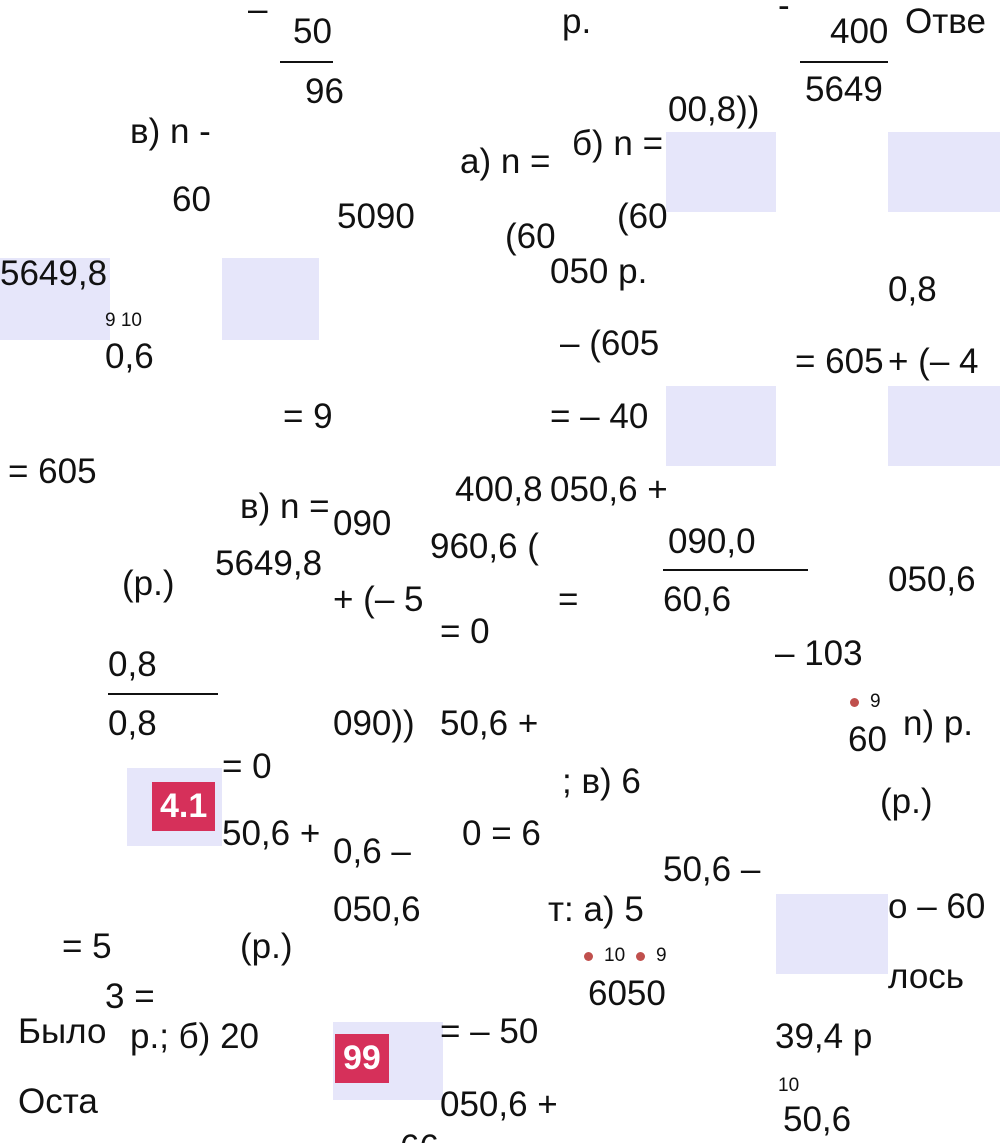 The width and height of the screenshot is (1000, 1143). Describe the element at coordinates (194, 1036) in the screenshot. I see `text-fragment: р.; б) 20` at that location.